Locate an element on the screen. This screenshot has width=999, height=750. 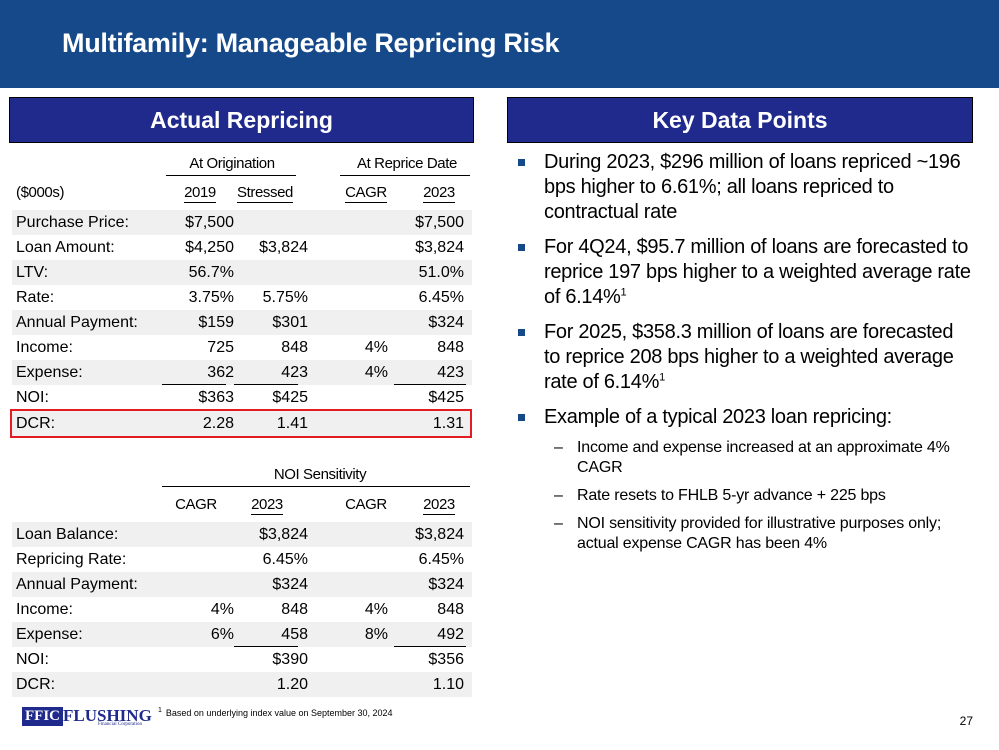
col-header-2023: 2023 is located at coordinates (439, 193).